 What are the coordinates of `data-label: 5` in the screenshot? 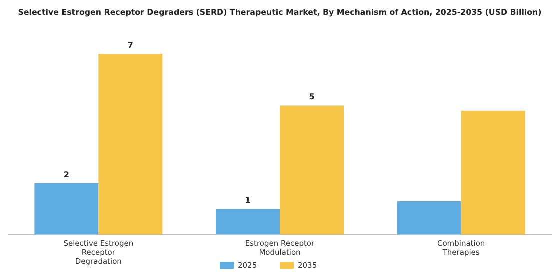 It's located at (312, 97).